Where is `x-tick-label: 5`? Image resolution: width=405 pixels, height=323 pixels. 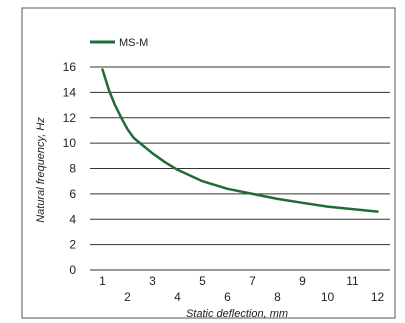
x-tick-label: 5 is located at coordinates (202, 281).